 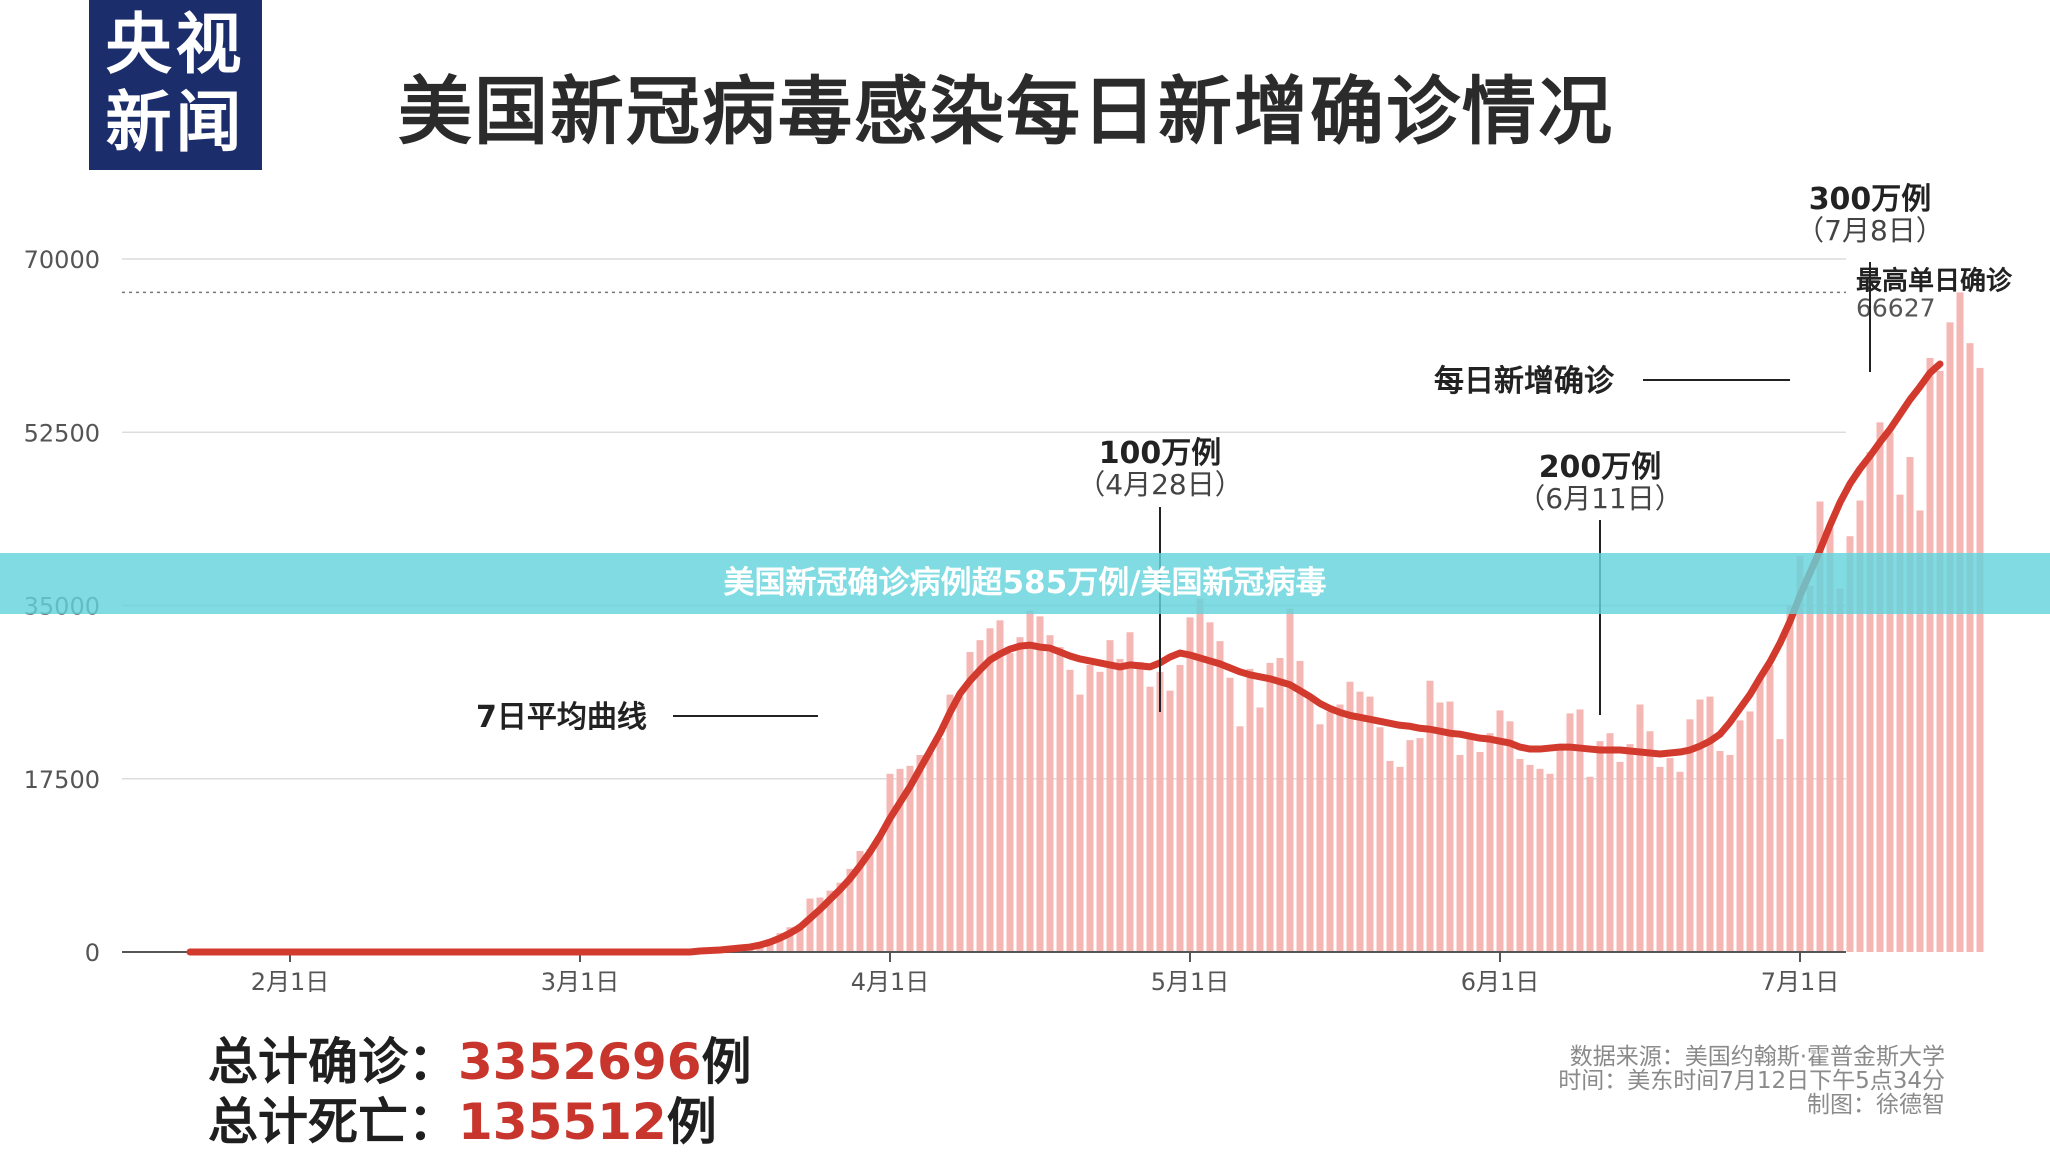 I want to click on milestone-date: （7月8日）, so click(x=1870, y=230).